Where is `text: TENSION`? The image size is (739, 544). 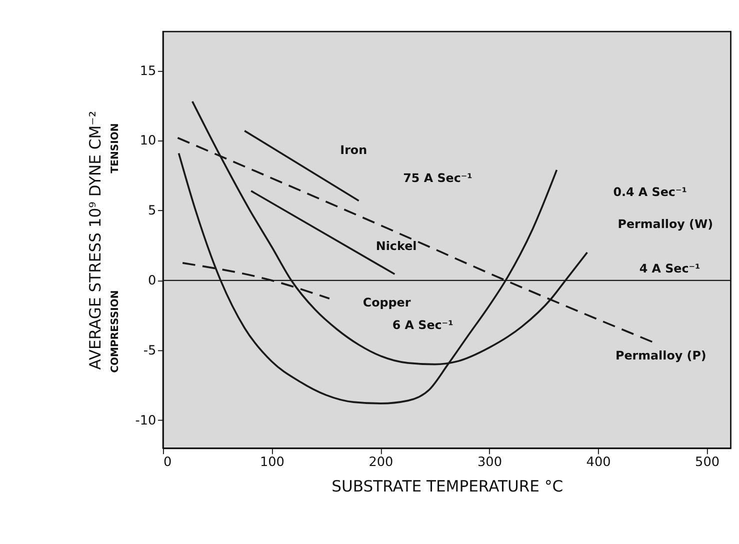 text: TENSION is located at coordinates (116, 148).